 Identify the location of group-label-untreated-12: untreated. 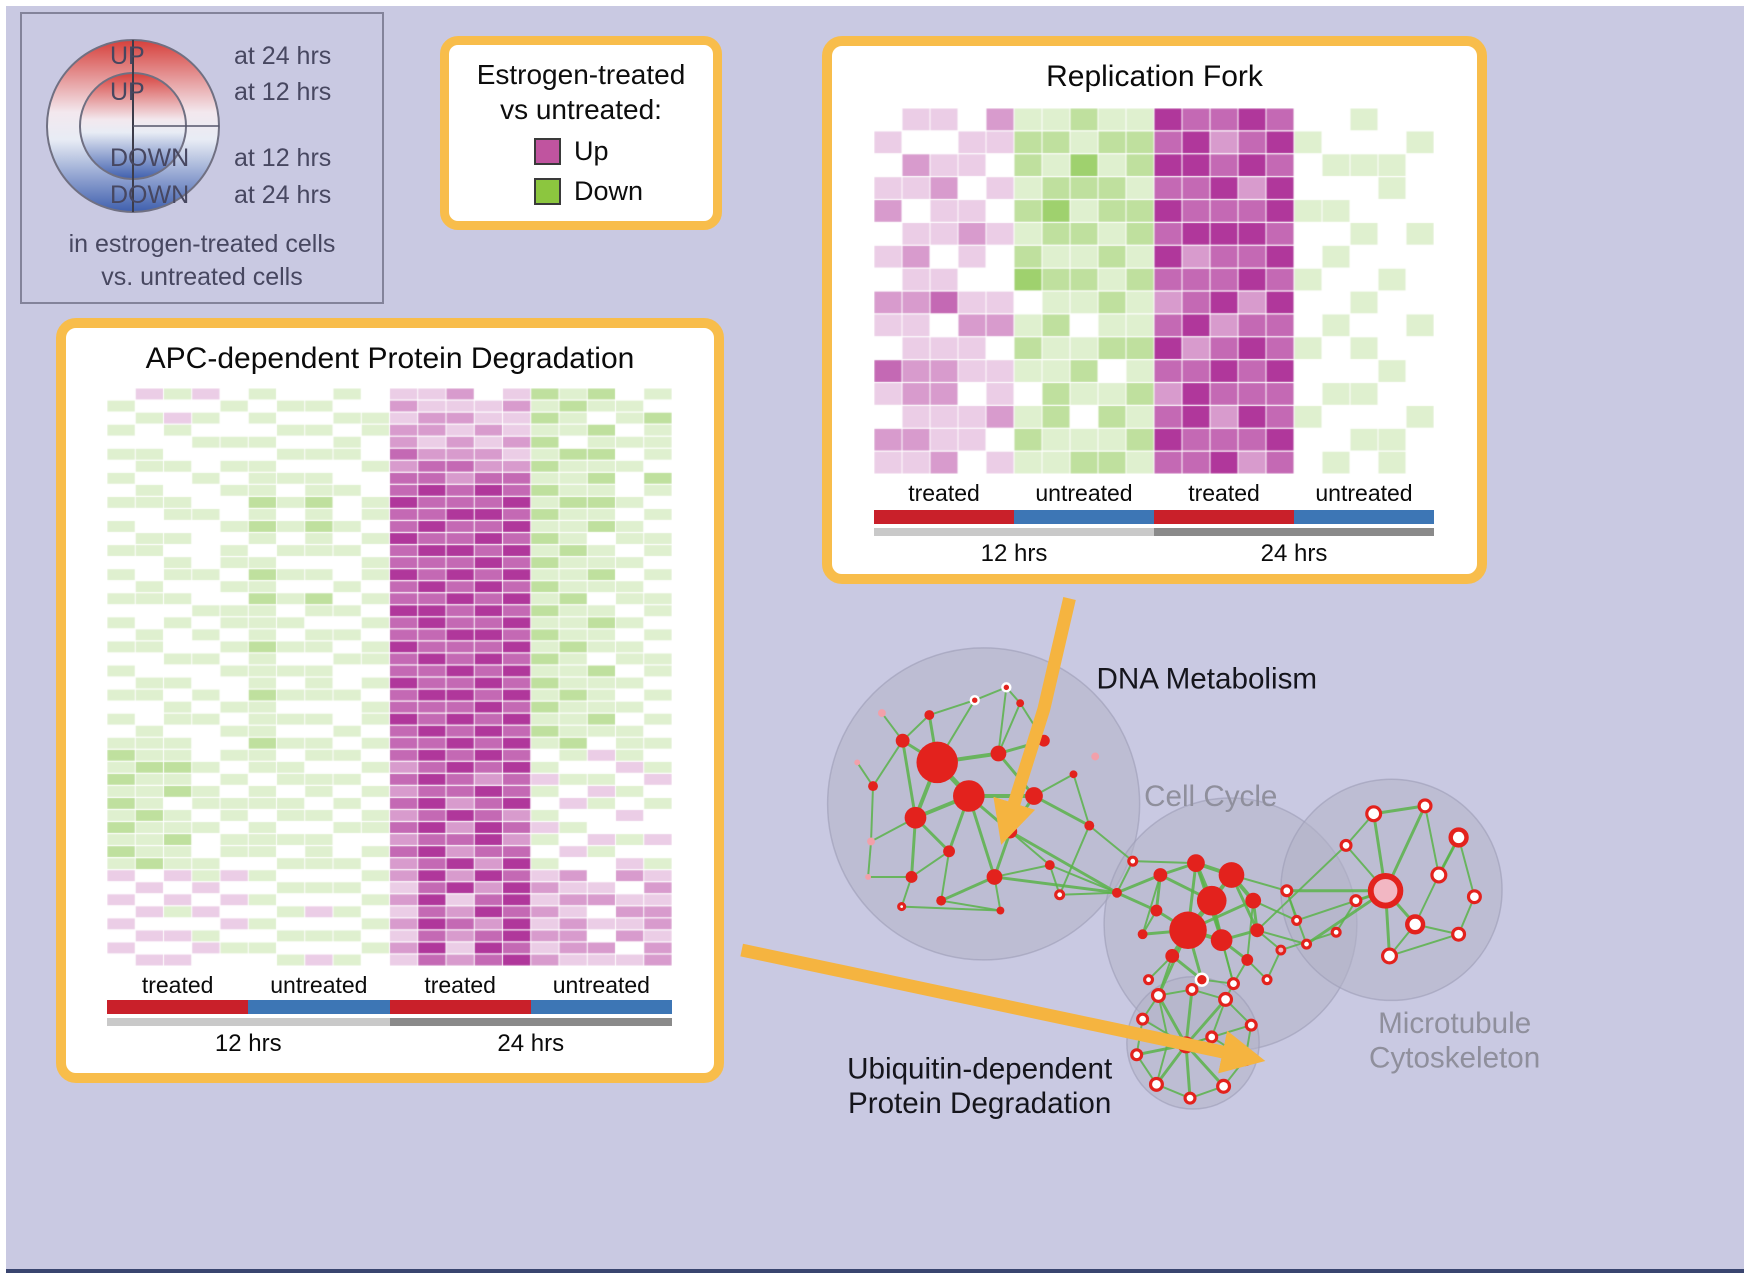
(319, 985).